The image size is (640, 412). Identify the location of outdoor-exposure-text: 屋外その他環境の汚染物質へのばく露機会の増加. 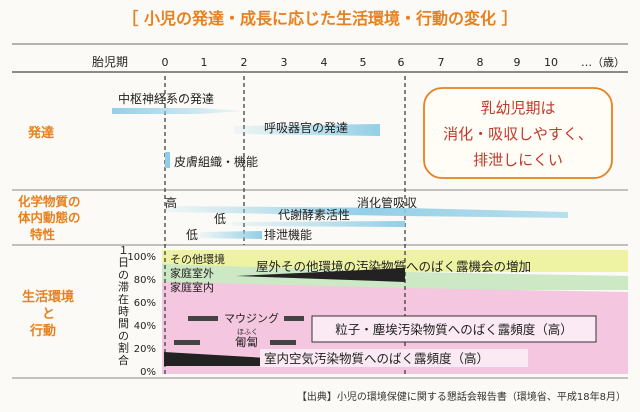
(393, 266).